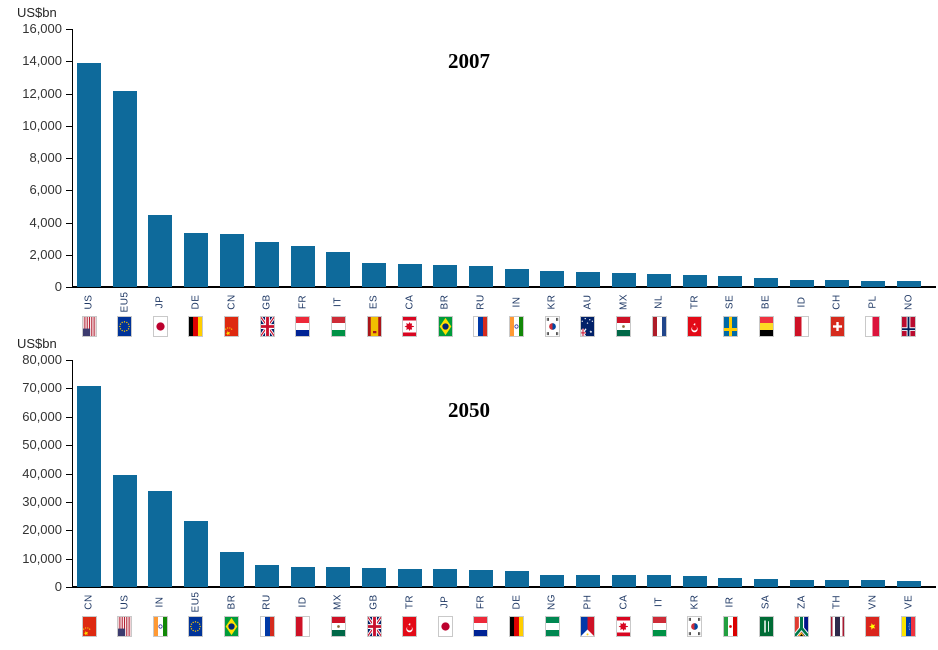 The width and height of the screenshot is (938, 650). Describe the element at coordinates (587, 279) in the screenshot. I see `bar-AU` at that location.